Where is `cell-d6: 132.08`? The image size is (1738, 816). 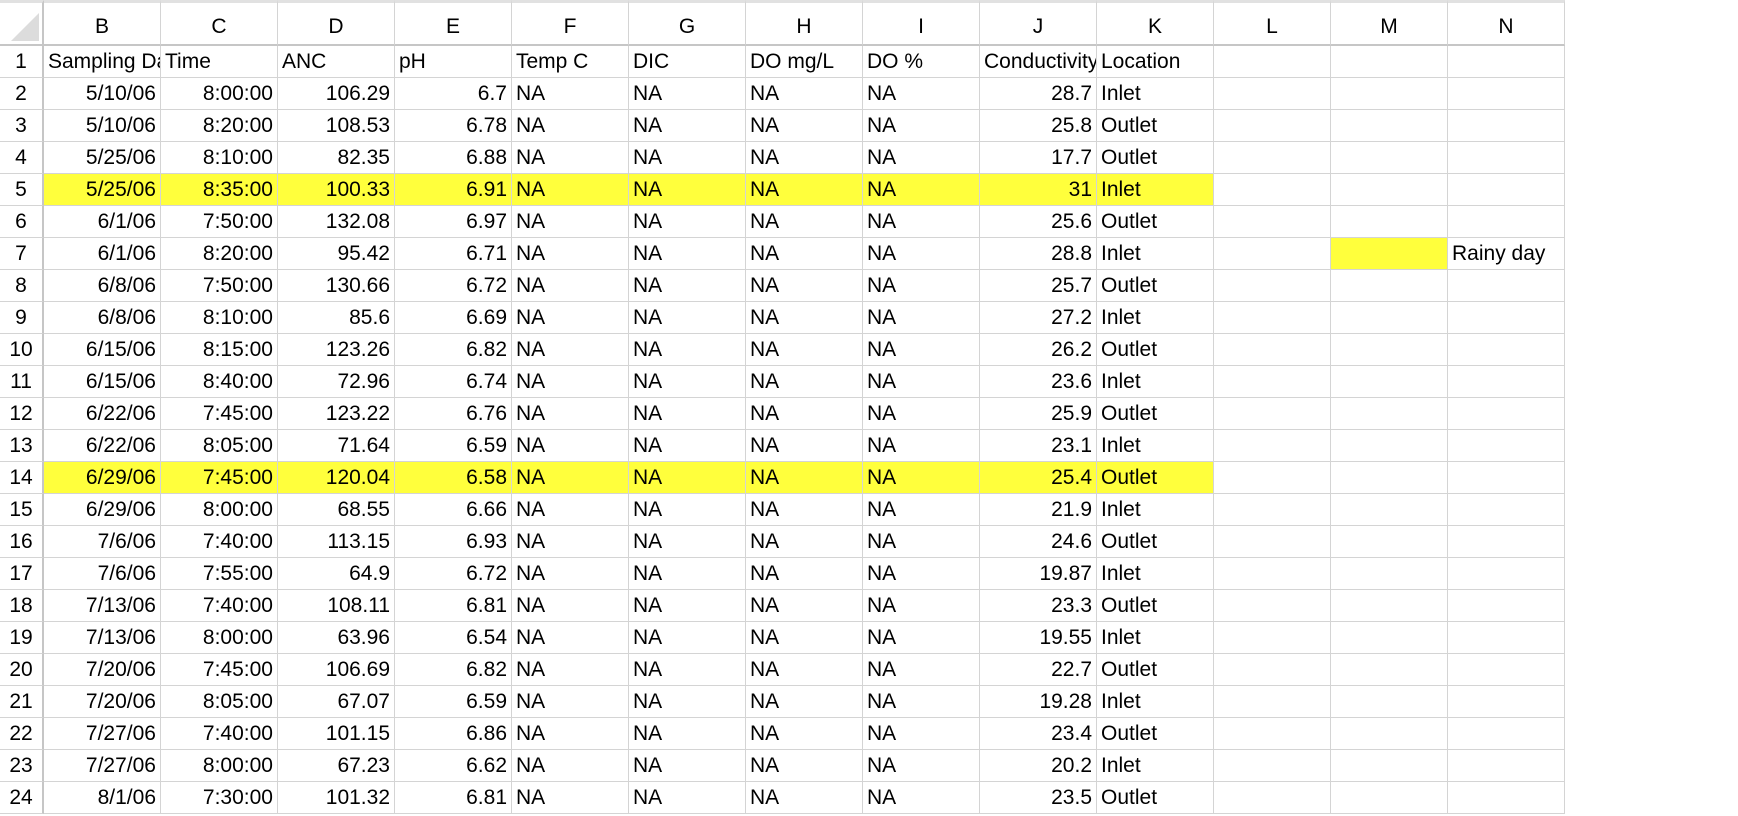 cell-d6: 132.08 is located at coordinates (336, 222).